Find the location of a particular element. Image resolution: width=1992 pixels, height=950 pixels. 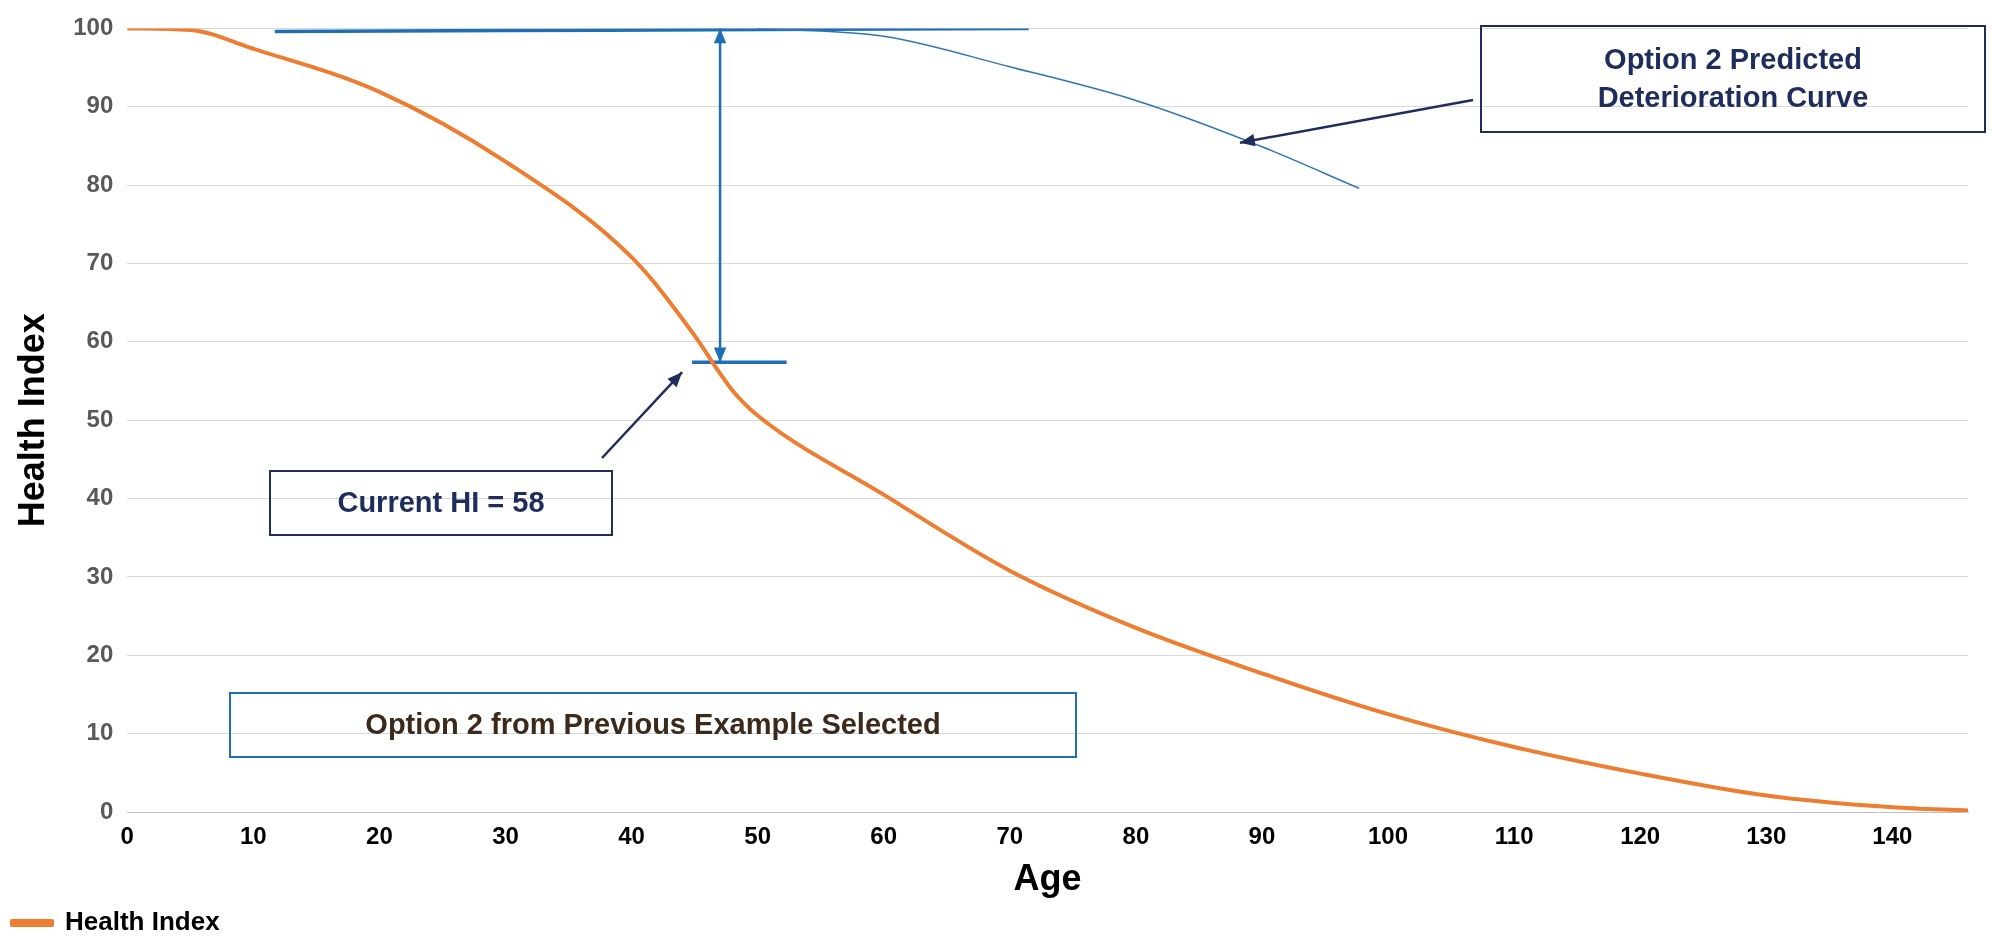

x-tick-label: 60 is located at coordinates (884, 836).